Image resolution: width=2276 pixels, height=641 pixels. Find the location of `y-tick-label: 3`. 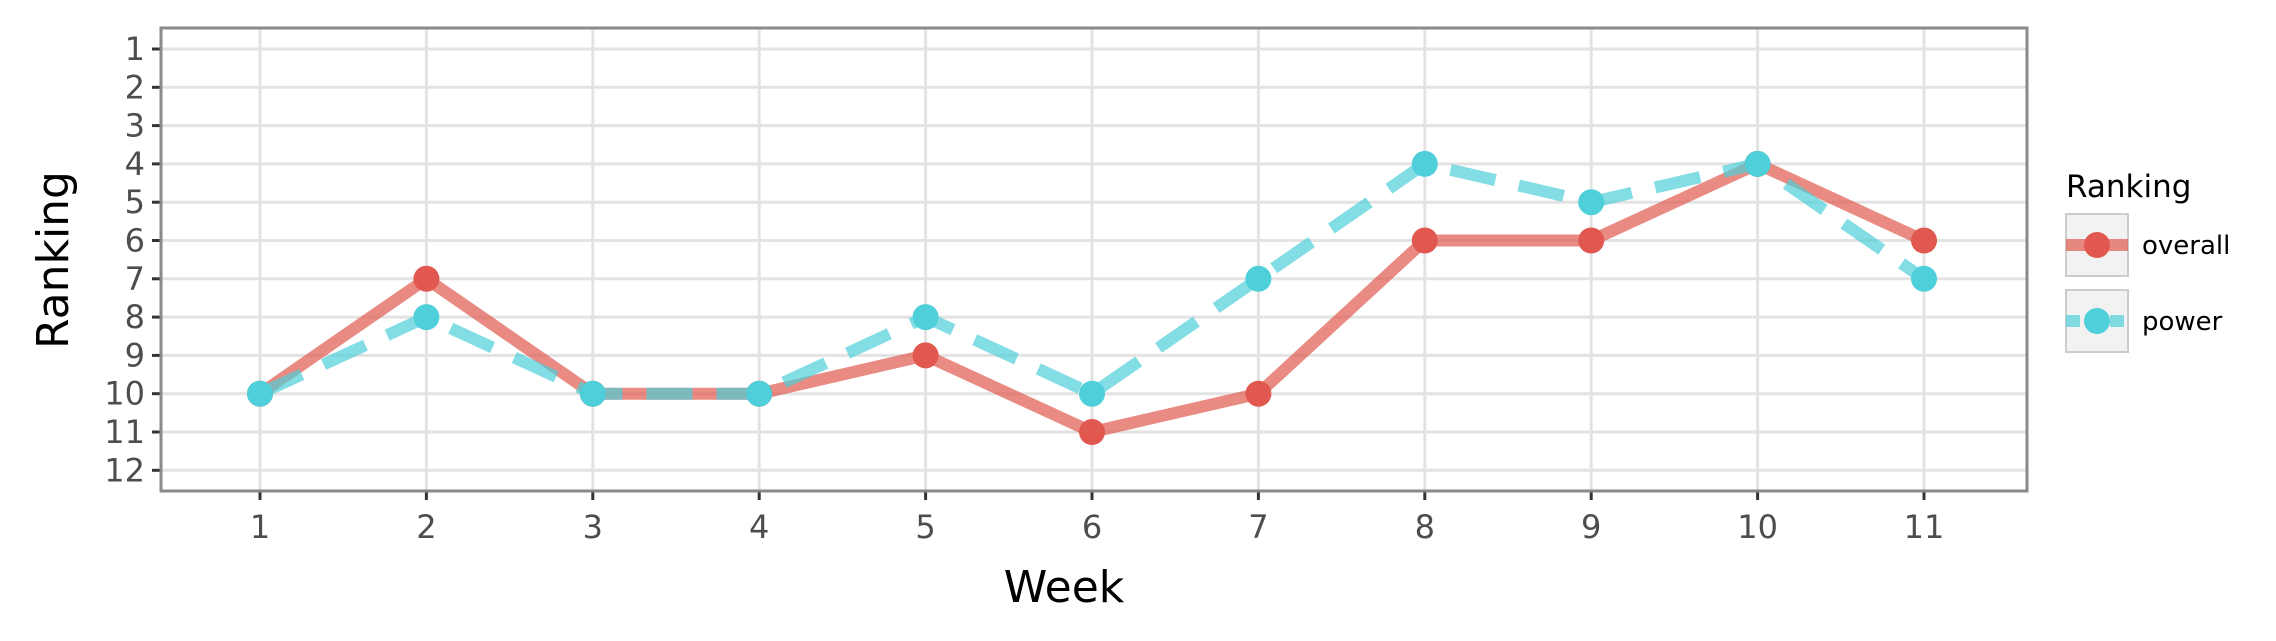

y-tick-label: 3 is located at coordinates (135, 126).